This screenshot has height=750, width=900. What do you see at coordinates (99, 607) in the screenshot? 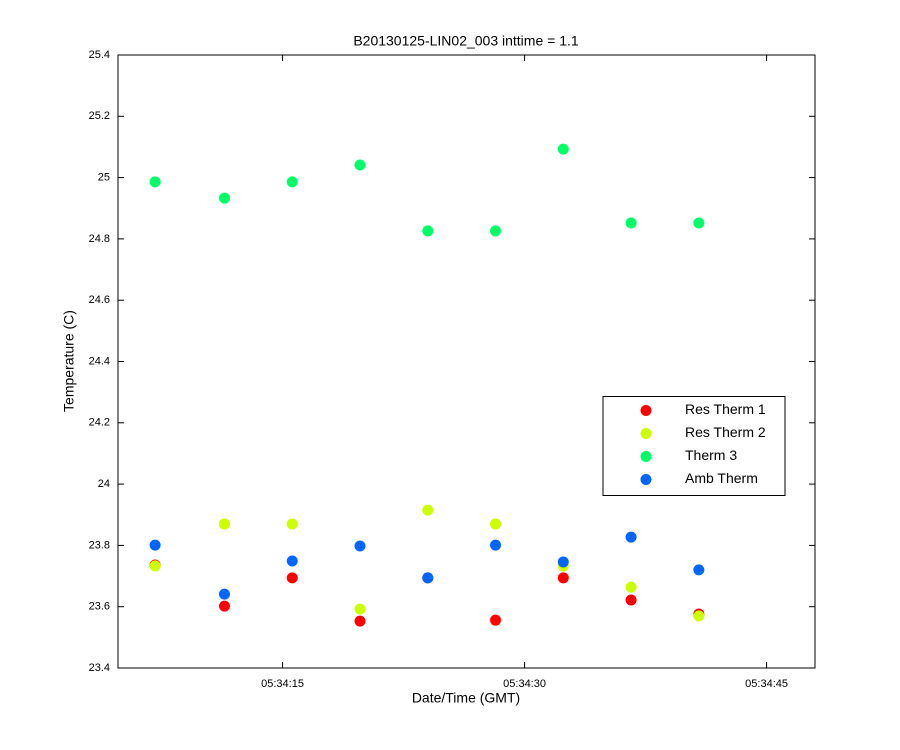
I see `y-tick-label: 23.6` at bounding box center [99, 607].